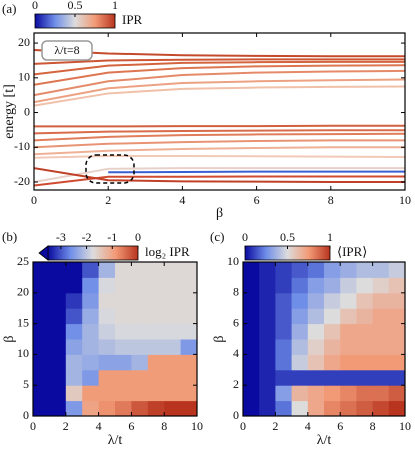 The image size is (415, 454). Describe the element at coordinates (22, 146) in the screenshot. I see `y-tick-label: -10` at that location.